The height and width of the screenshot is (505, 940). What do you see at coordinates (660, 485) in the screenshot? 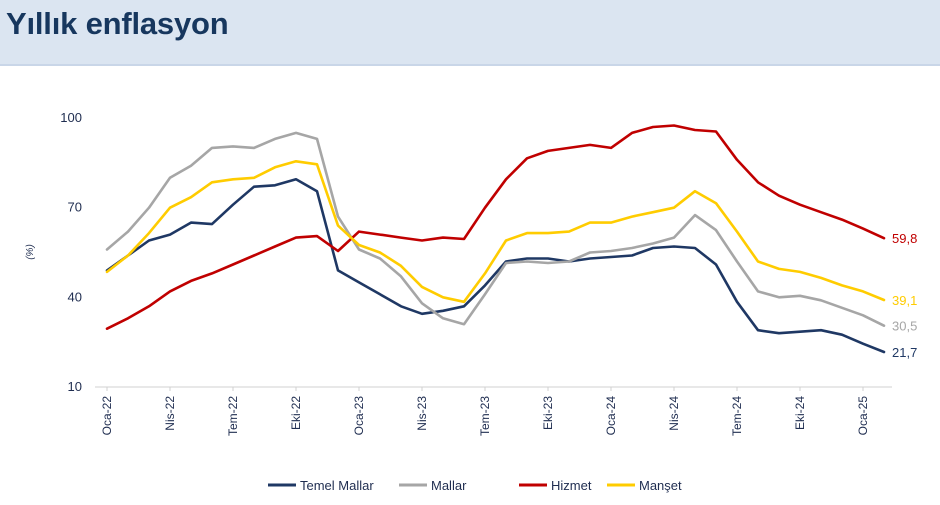
I see `legend-label-manset: Manşet` at bounding box center [660, 485].